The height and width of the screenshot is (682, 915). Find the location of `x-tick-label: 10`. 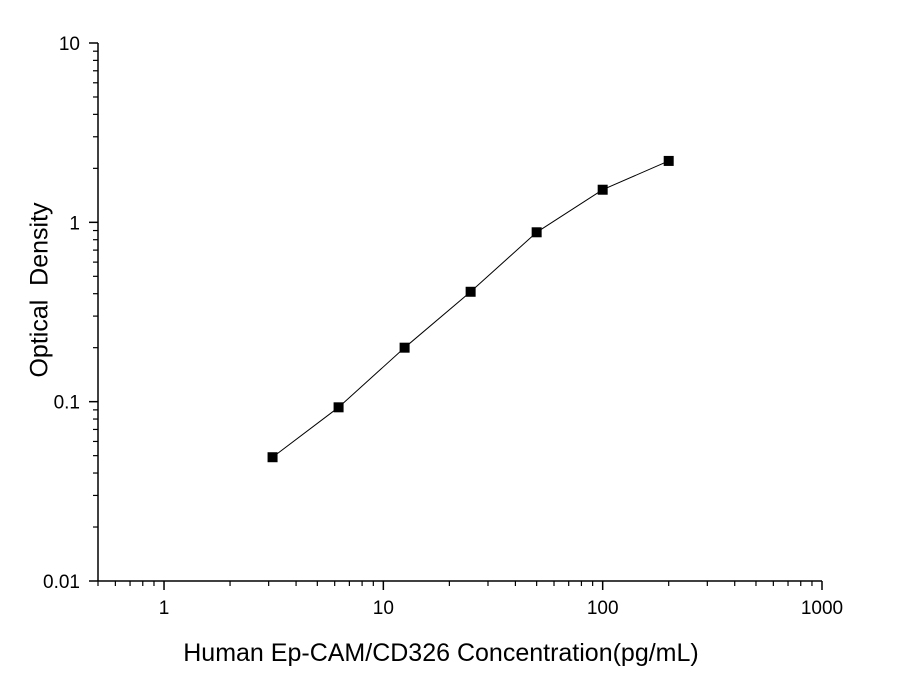

x-tick-label: 10 is located at coordinates (383, 608).